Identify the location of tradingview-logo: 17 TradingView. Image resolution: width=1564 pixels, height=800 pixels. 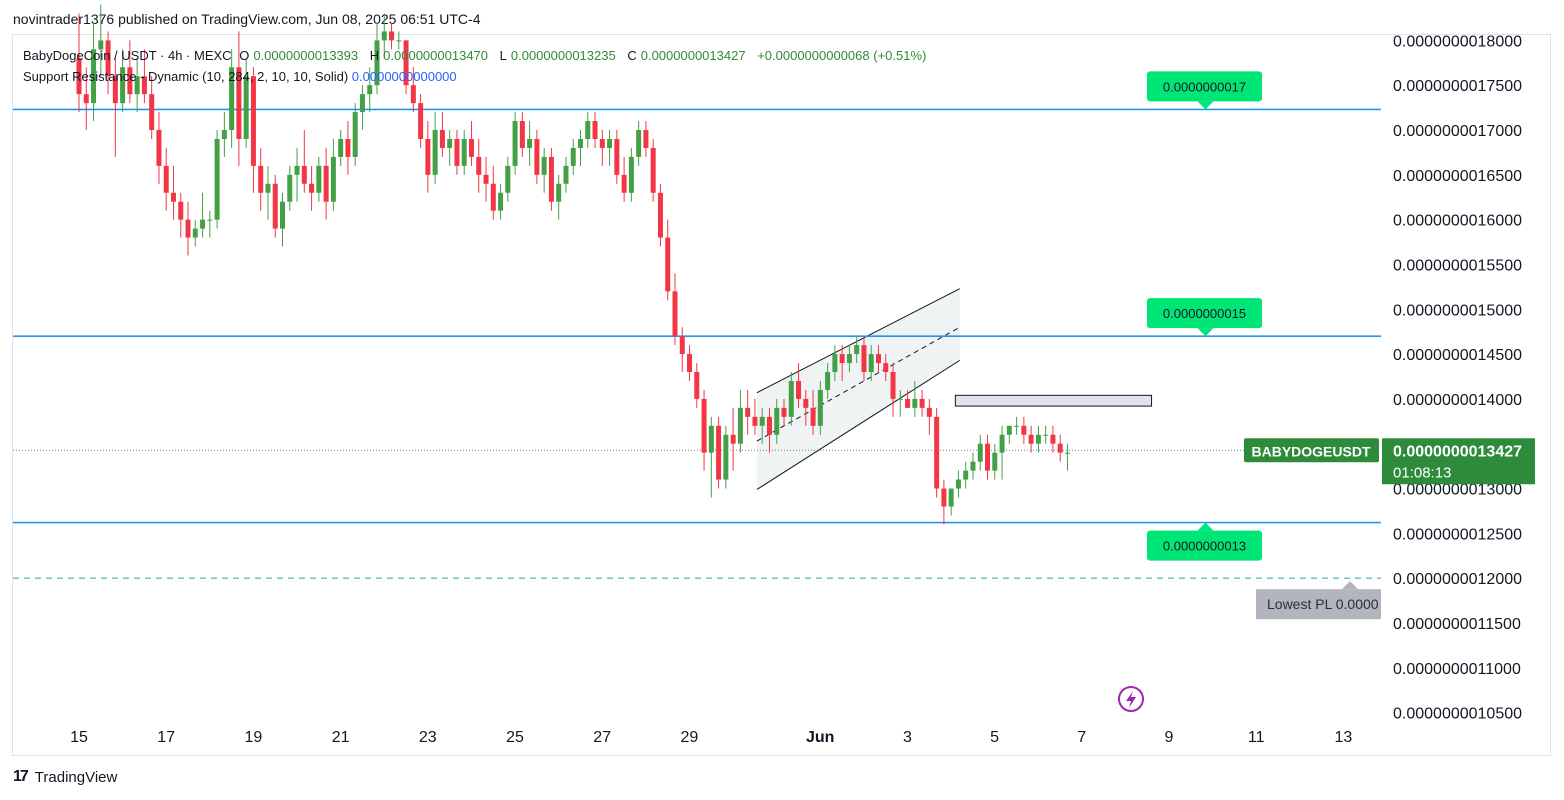
(65, 777).